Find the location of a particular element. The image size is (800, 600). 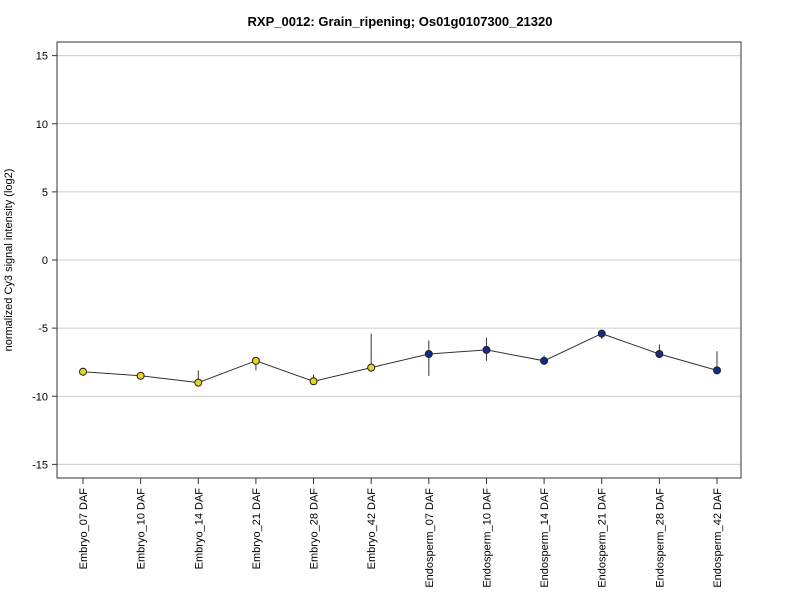

y-axis: 15 10 5 0 -5 -10 -15 is located at coordinates (44, 261).